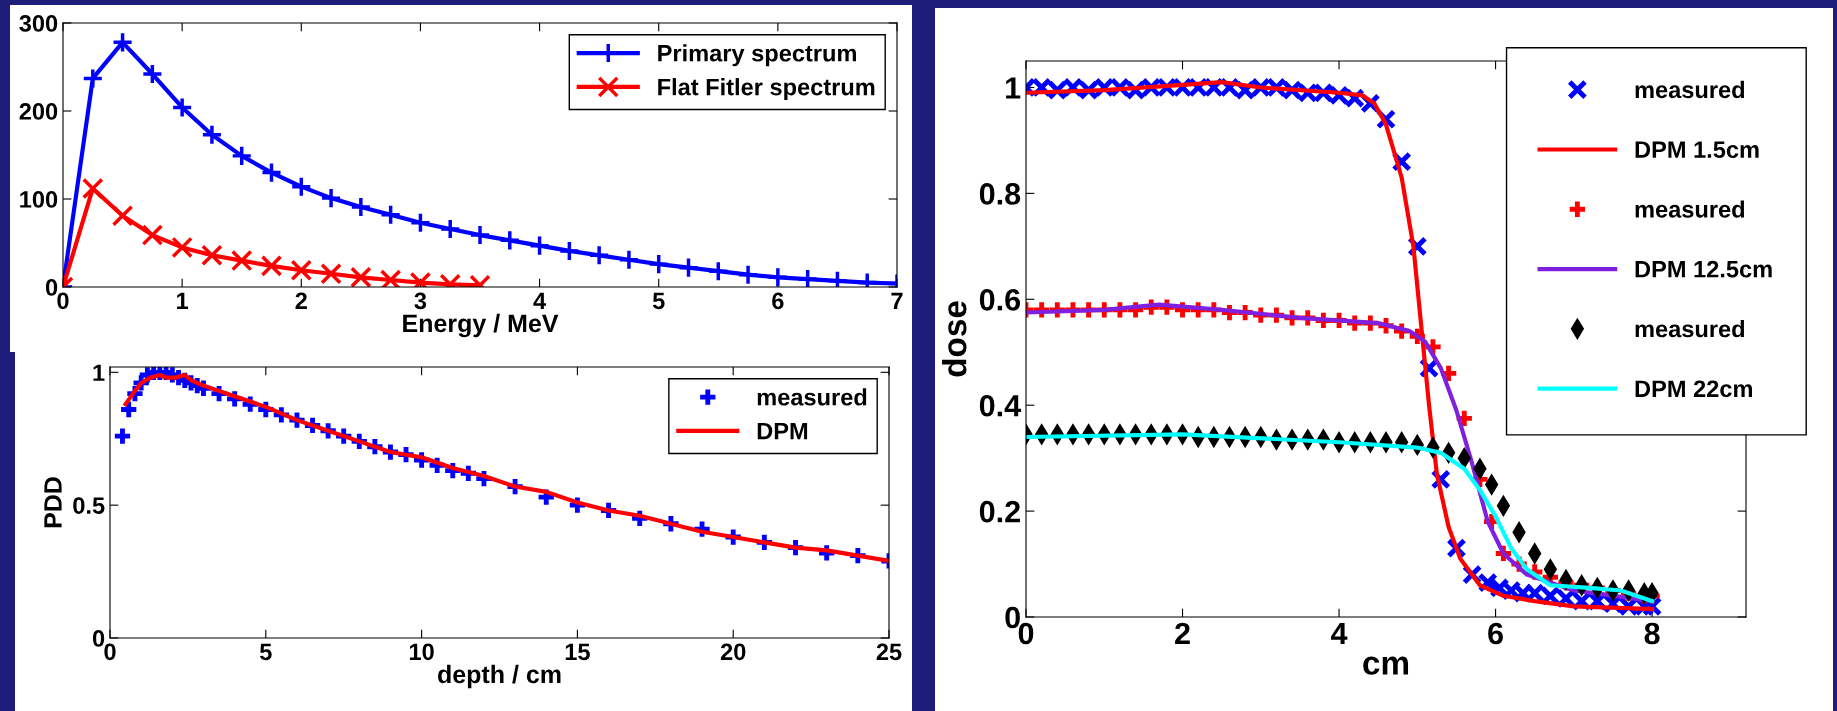 This screenshot has width=1837, height=711. Describe the element at coordinates (499, 676) in the screenshot. I see `x-axis-title: depth / cm` at that location.